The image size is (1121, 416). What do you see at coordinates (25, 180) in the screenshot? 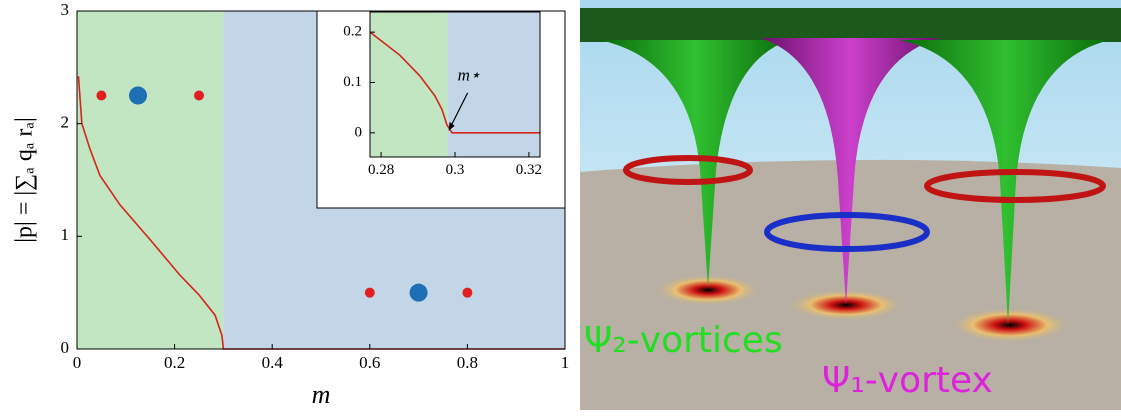
I see `y-axis-label: |p| = |∑ₐ qₐ rₐ|` at bounding box center [25, 180].